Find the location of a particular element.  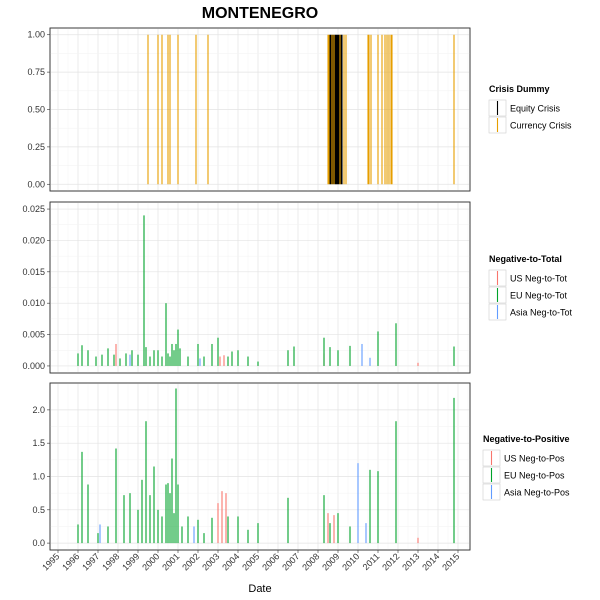

x-axis-label: Date is located at coordinates (259, 589).